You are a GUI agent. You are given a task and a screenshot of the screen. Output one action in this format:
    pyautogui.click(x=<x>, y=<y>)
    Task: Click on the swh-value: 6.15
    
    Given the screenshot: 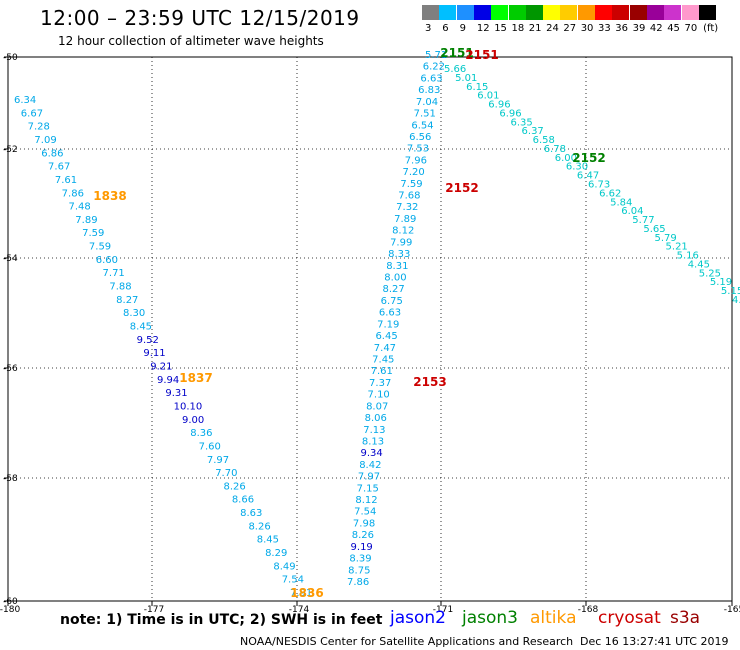 What is the action you would take?
    pyautogui.click(x=477, y=87)
    